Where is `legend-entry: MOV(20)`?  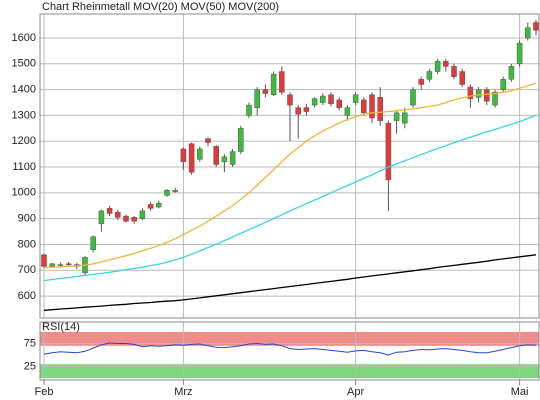 legend-entry: MOV(20) is located at coordinates (155, 7).